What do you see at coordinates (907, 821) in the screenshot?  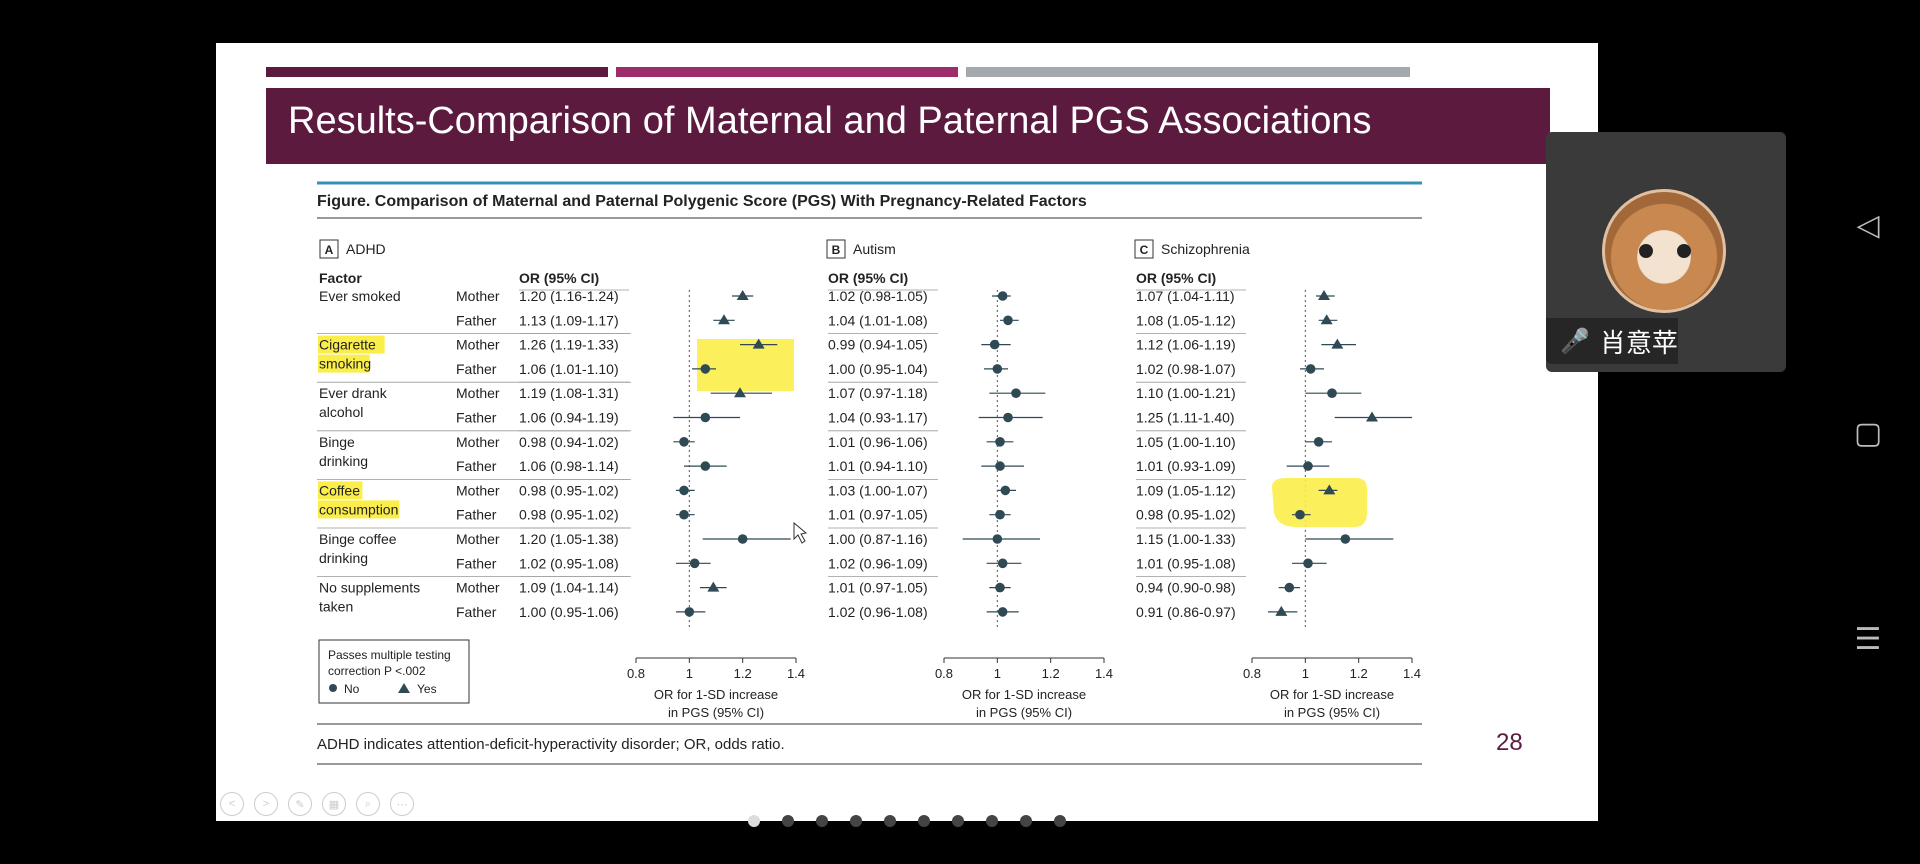 I see `page-indicator` at bounding box center [907, 821].